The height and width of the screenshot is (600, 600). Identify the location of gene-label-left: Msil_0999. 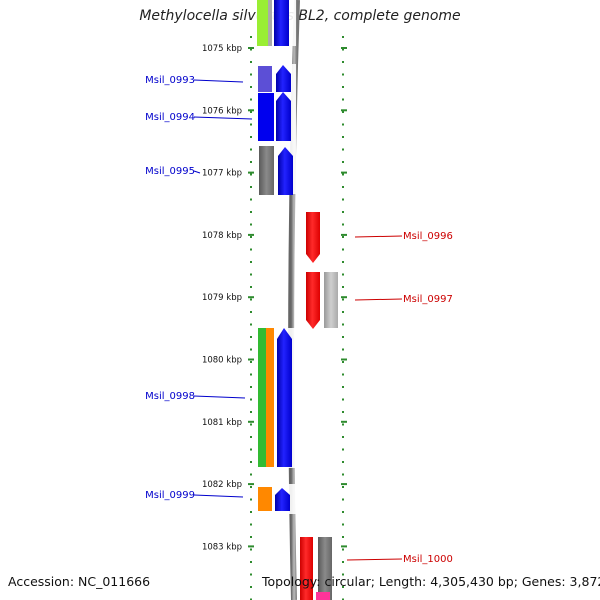
(170, 495).